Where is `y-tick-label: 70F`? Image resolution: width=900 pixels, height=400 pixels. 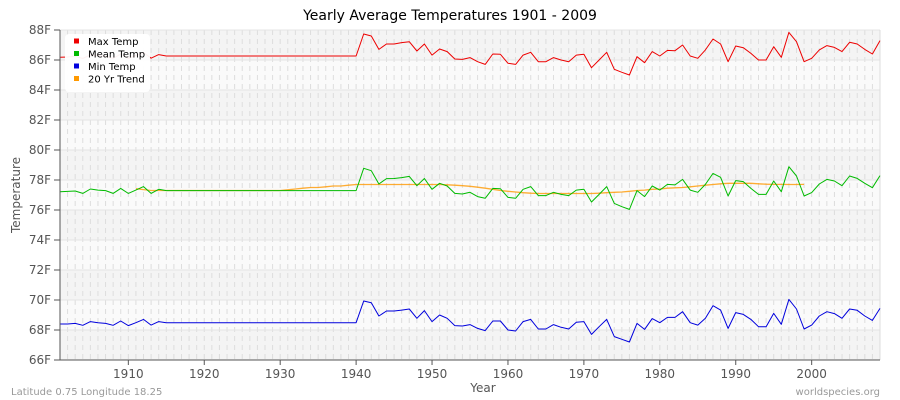
y-tick-label: 70F is located at coordinates (40, 300).